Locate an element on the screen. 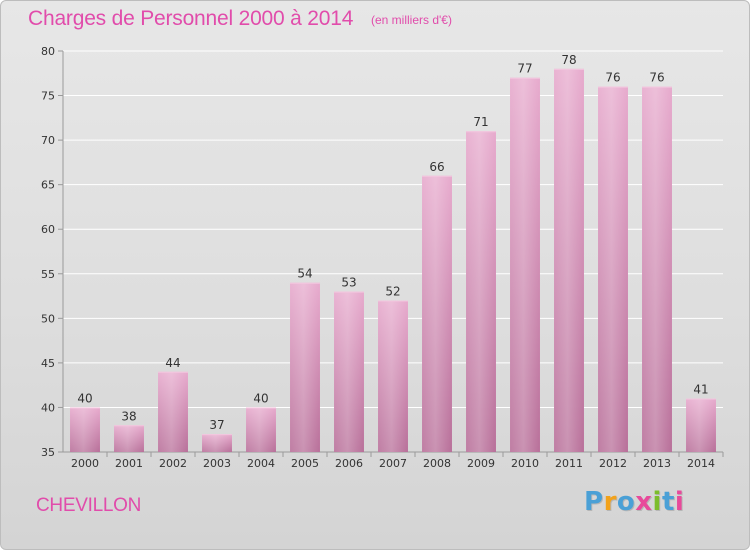 The image size is (750, 550). data-label: 54 is located at coordinates (304, 274).